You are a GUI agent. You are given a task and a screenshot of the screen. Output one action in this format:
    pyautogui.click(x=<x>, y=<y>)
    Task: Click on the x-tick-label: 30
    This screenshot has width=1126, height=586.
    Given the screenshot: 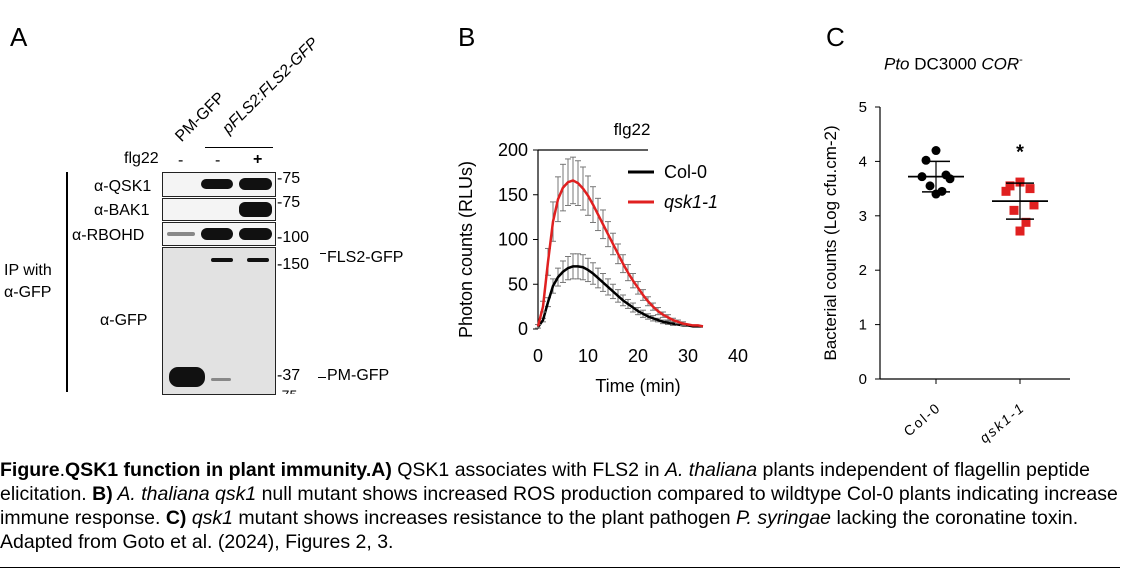 What is the action you would take?
    pyautogui.click(x=688, y=356)
    